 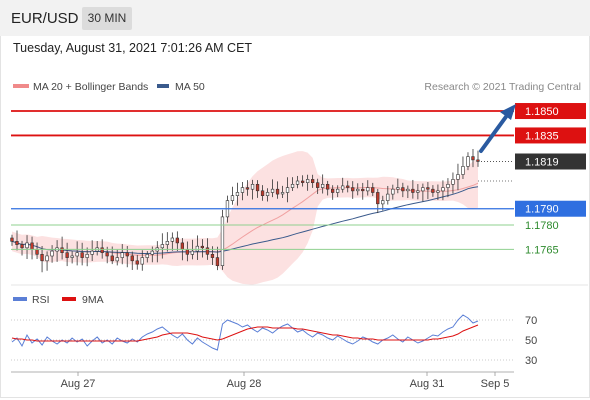 What do you see at coordinates (427, 384) in the screenshot?
I see `x-tick-label: Aug 31` at bounding box center [427, 384].